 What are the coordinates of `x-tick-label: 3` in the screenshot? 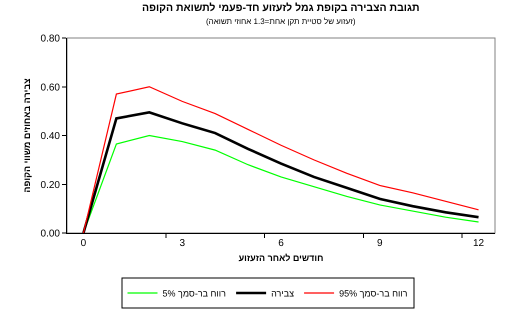 It's located at (182, 243).